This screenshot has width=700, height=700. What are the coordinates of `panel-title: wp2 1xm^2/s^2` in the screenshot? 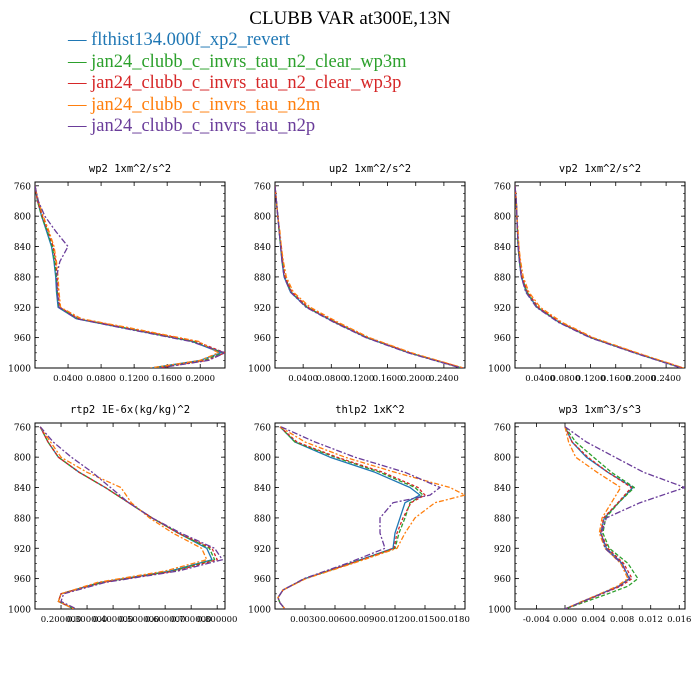 It's located at (130, 169).